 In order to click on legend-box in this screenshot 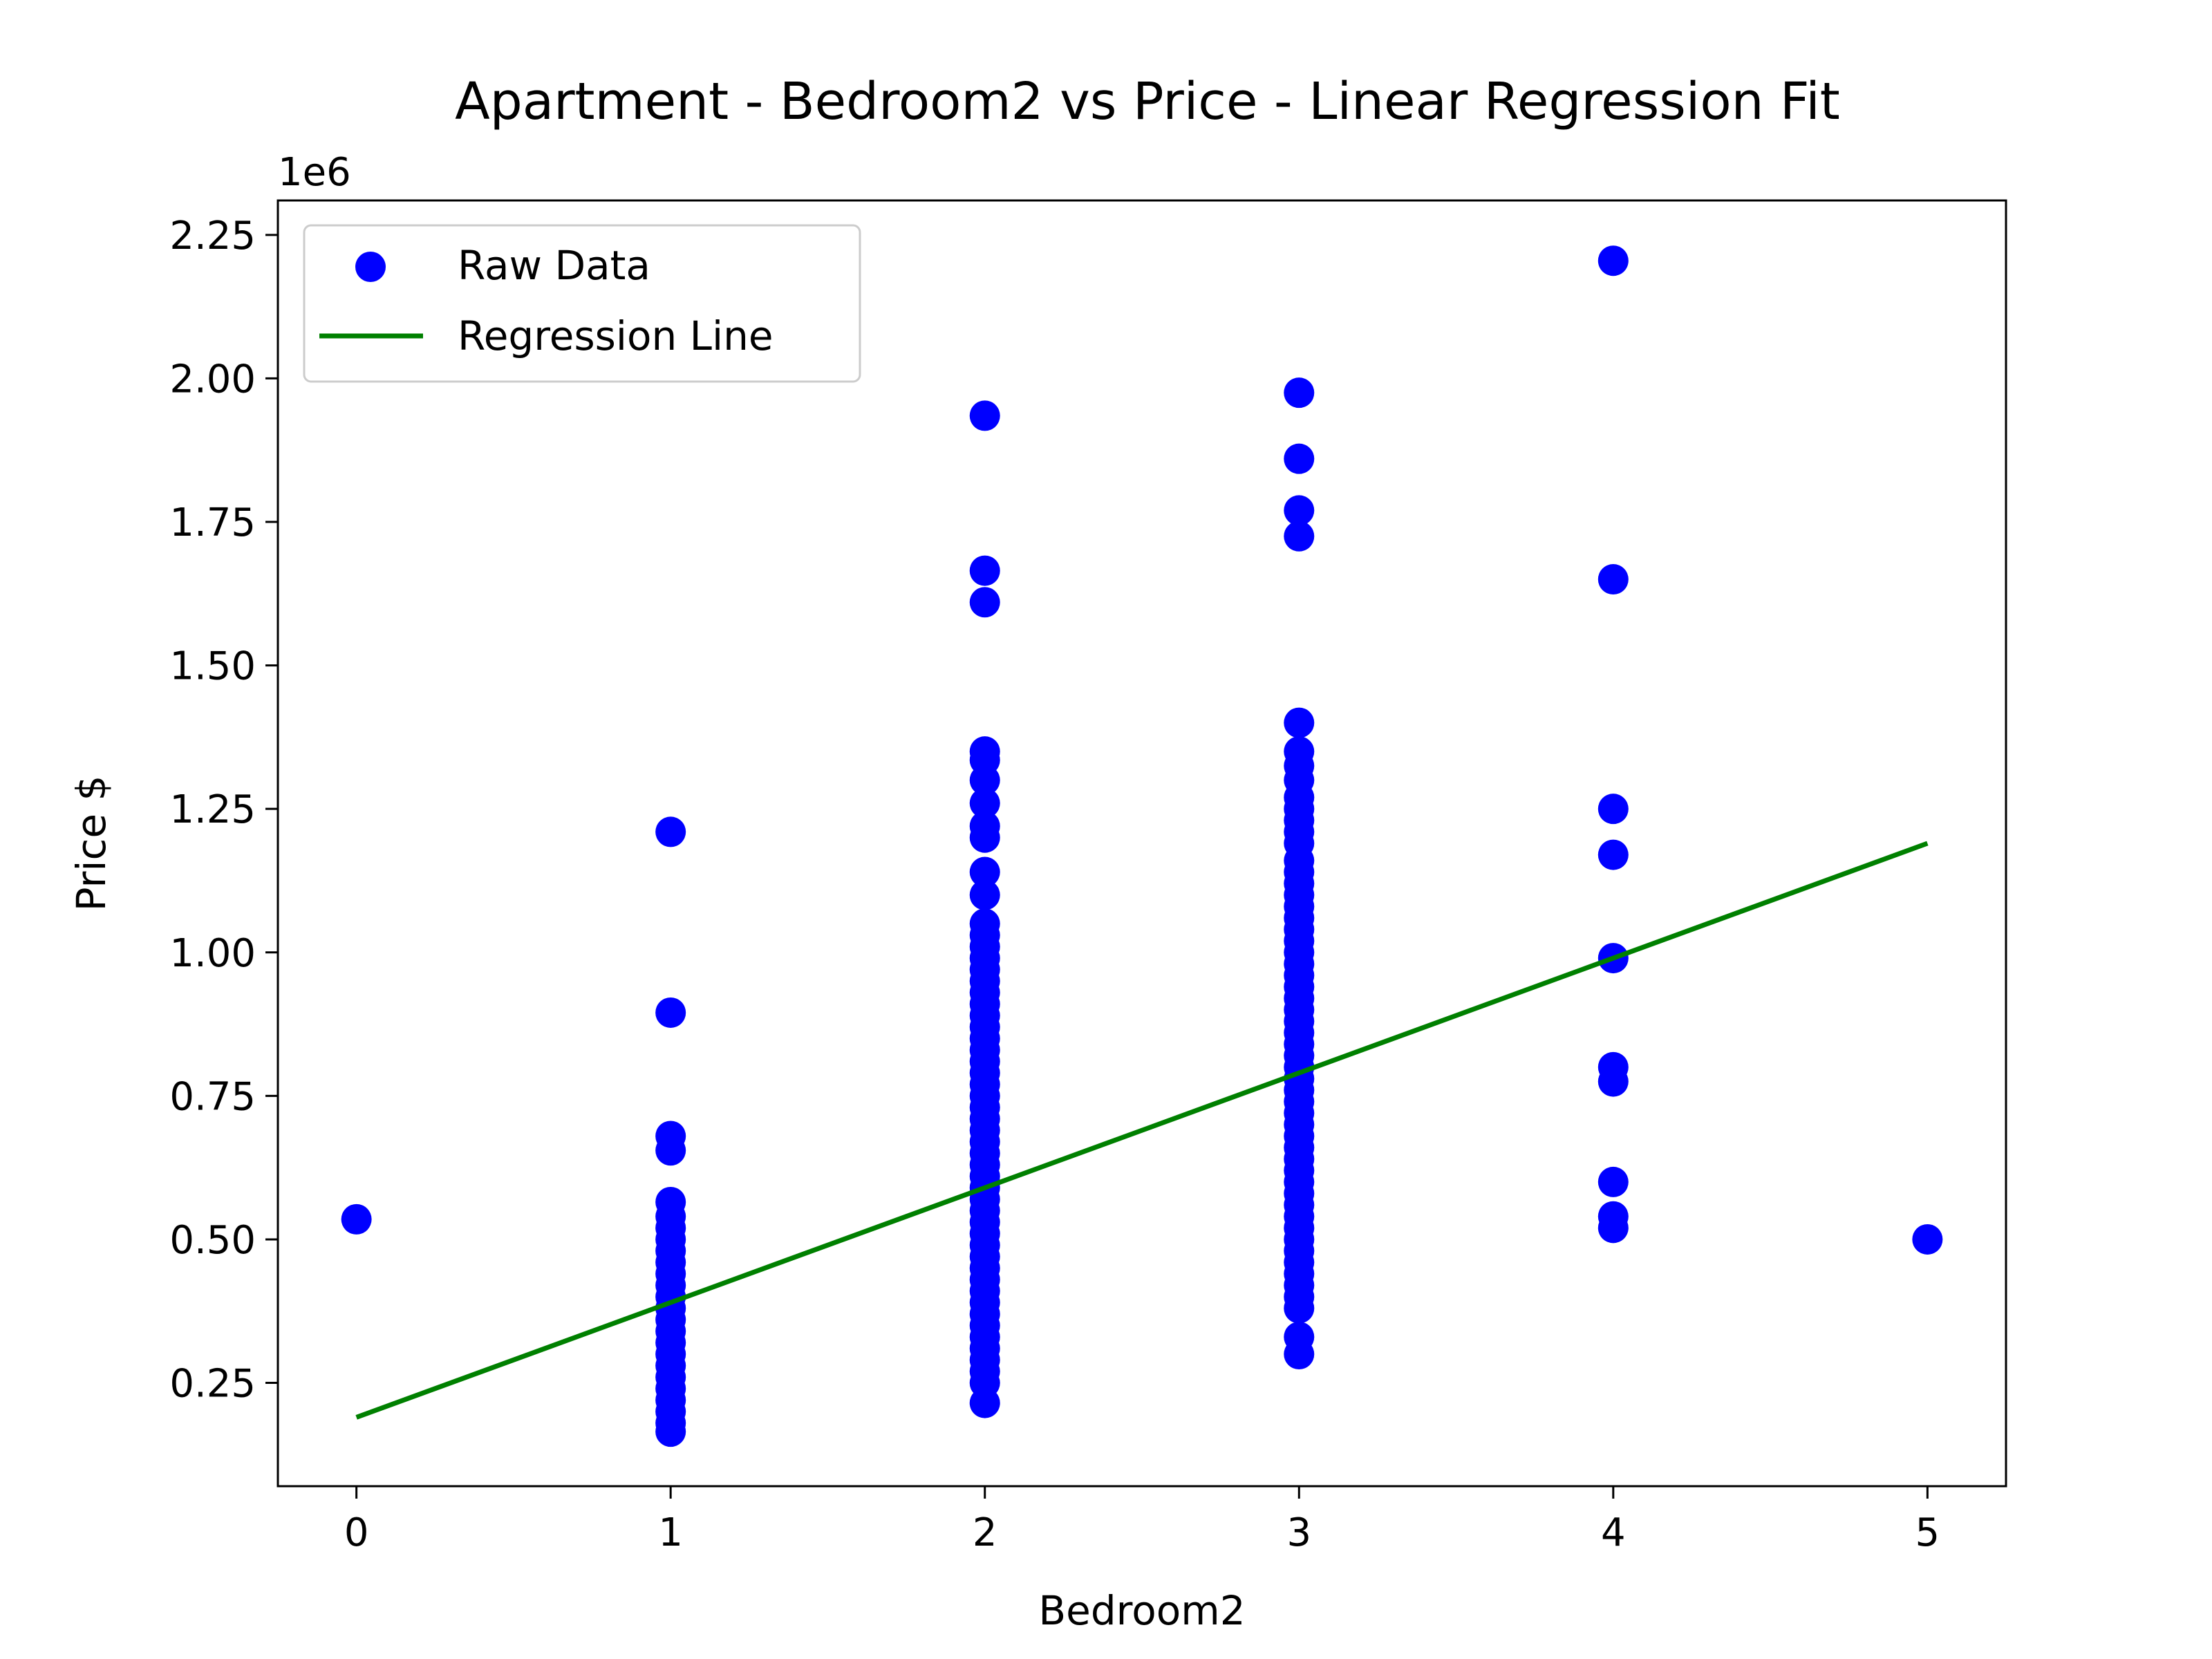, I will do `click(582, 303)`.